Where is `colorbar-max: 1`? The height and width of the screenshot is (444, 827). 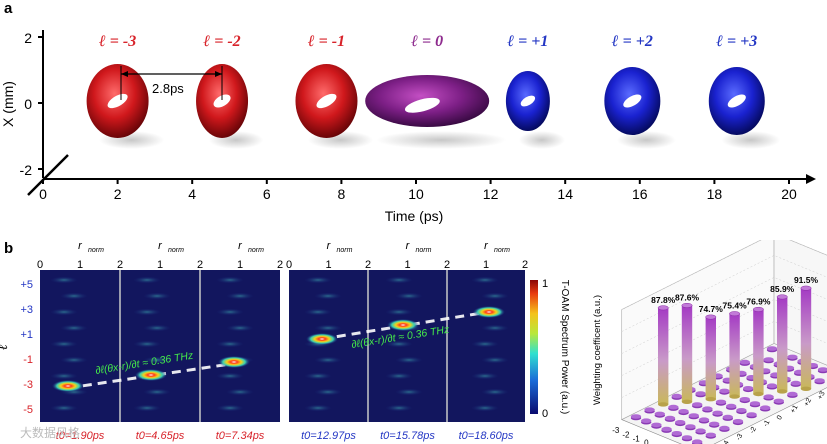 colorbar-max: 1 is located at coordinates (545, 284).